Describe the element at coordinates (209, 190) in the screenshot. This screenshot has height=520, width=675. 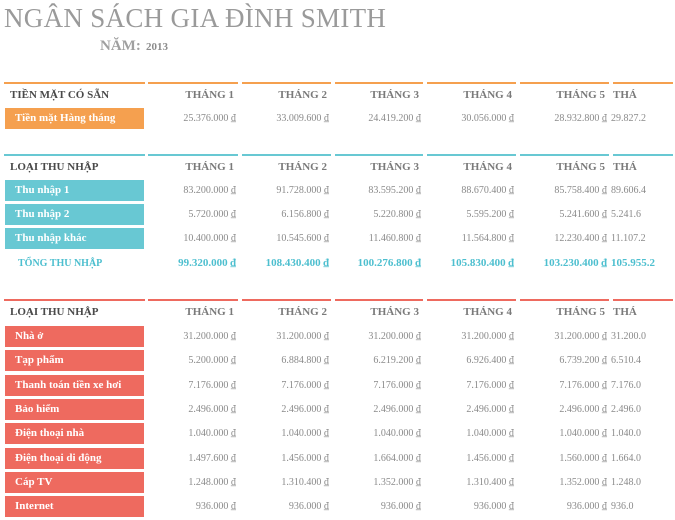
I see `income-value-cell: 83.200.000 ₫` at that location.